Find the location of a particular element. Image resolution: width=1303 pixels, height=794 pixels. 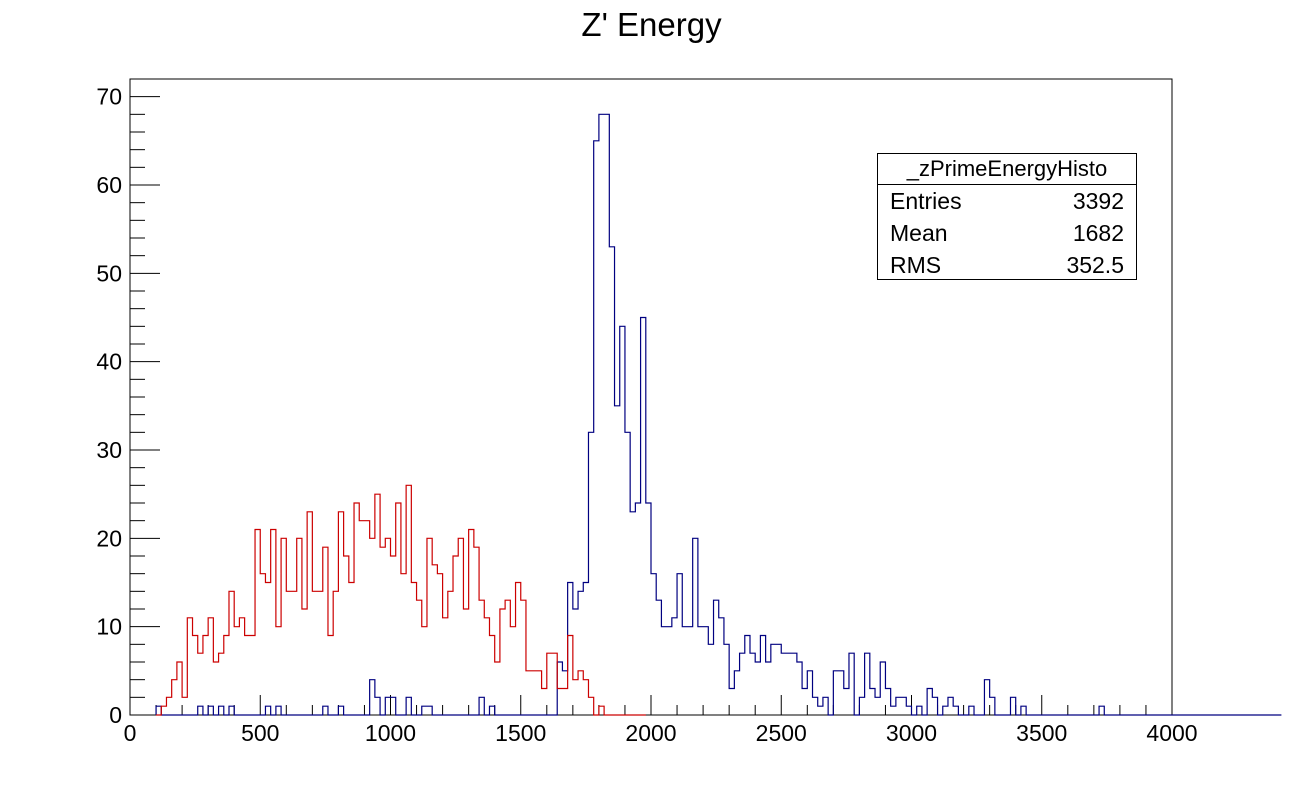

stats-row-entries: Entries 3392 is located at coordinates (1007, 201).